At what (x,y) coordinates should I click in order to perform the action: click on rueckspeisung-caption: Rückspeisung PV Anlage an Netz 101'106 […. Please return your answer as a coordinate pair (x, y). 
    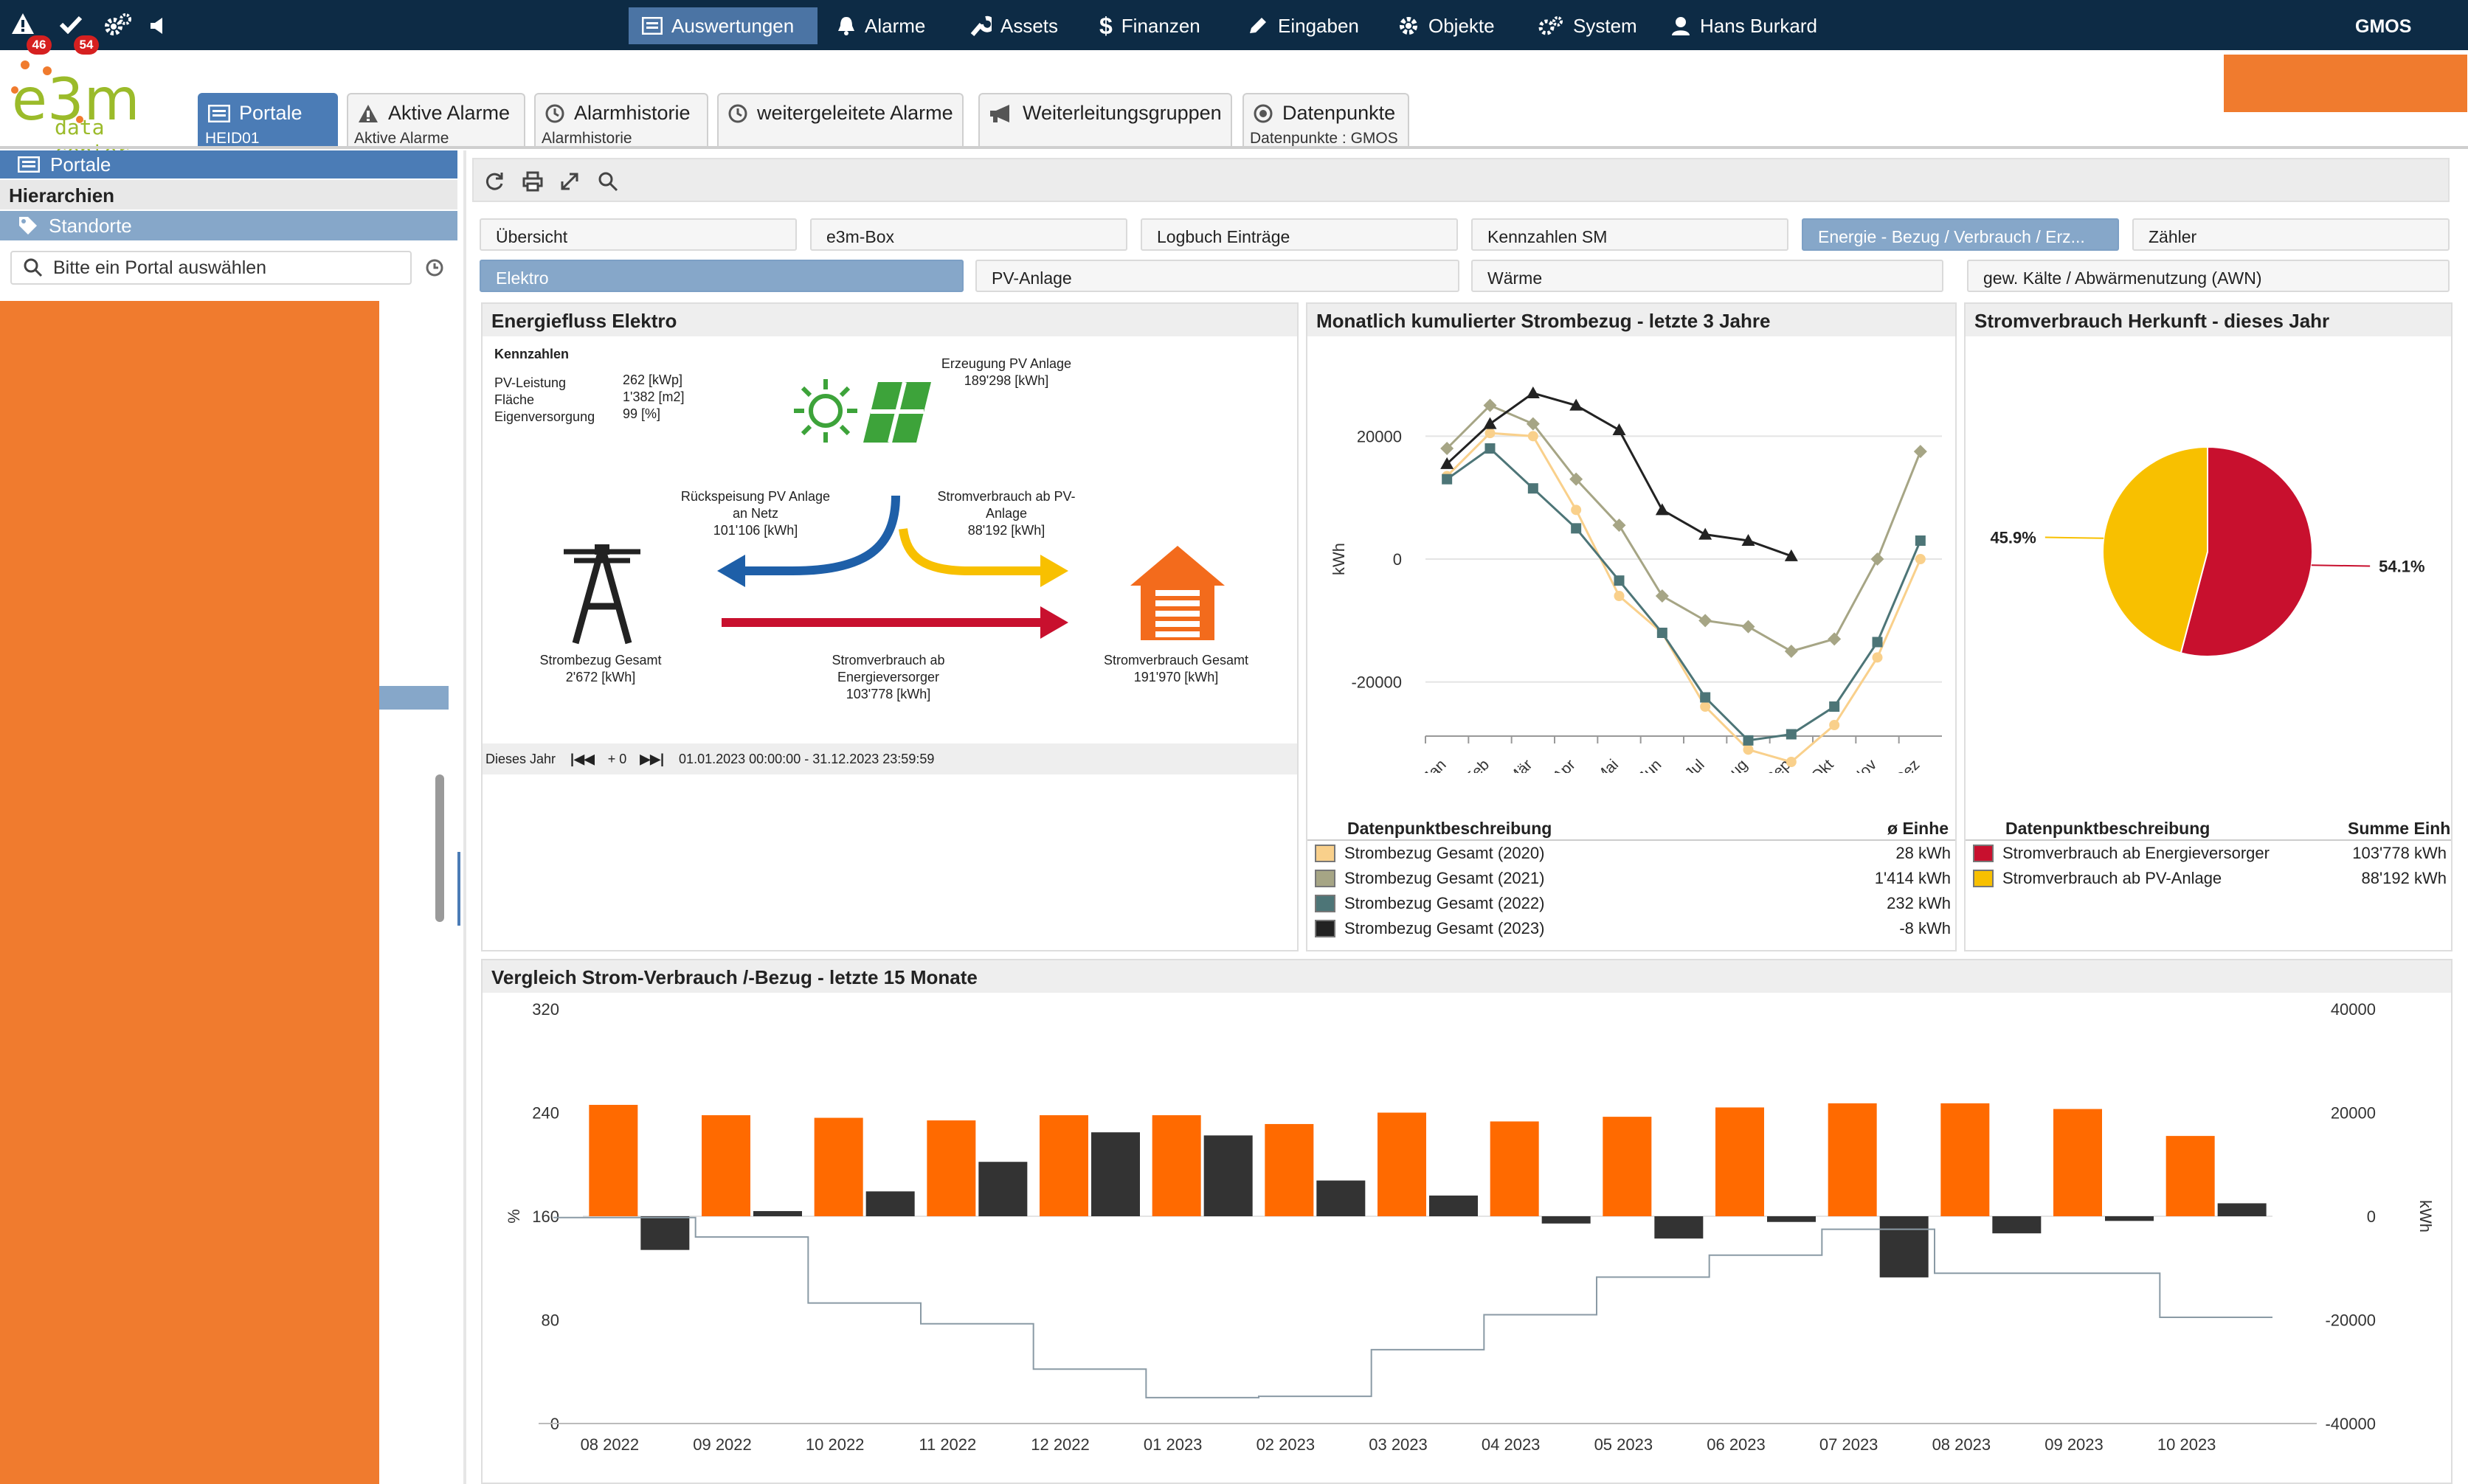
    Looking at the image, I should click on (755, 513).